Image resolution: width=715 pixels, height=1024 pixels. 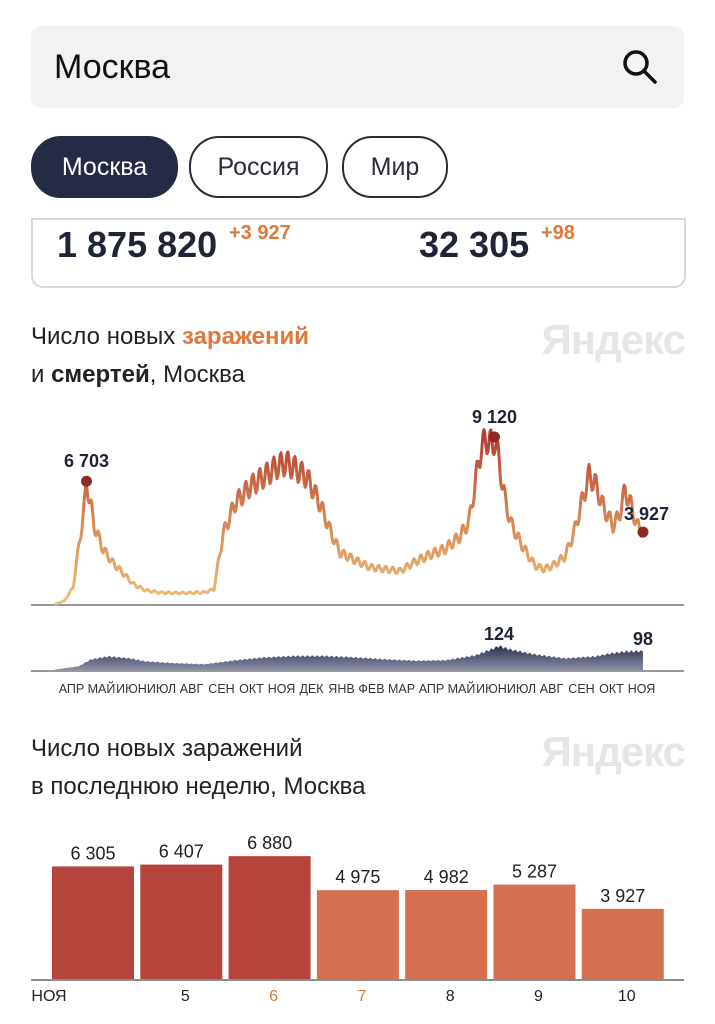 What do you see at coordinates (622, 896) in the screenshot?
I see `weekly-bar-value: 3 927` at bounding box center [622, 896].